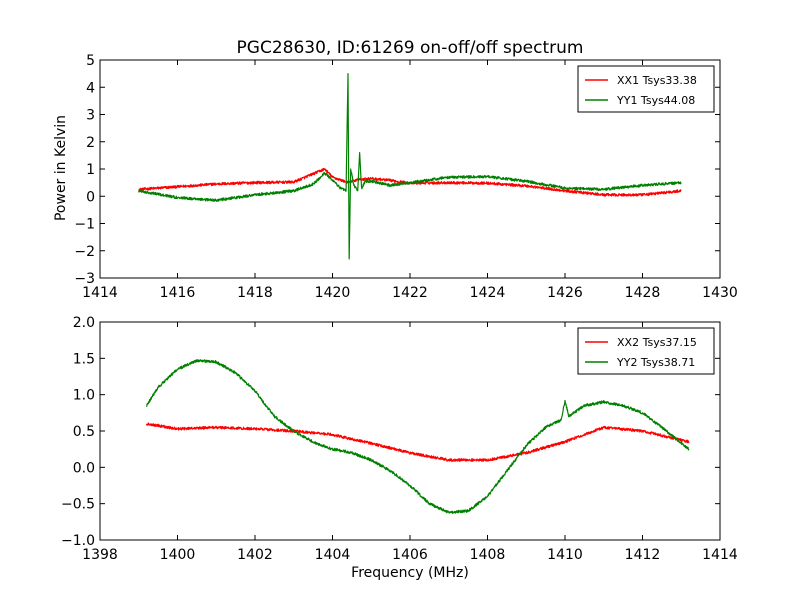 The width and height of the screenshot is (800, 600). What do you see at coordinates (90, 88) in the screenshot?
I see `y-tick-label: 4` at bounding box center [90, 88].